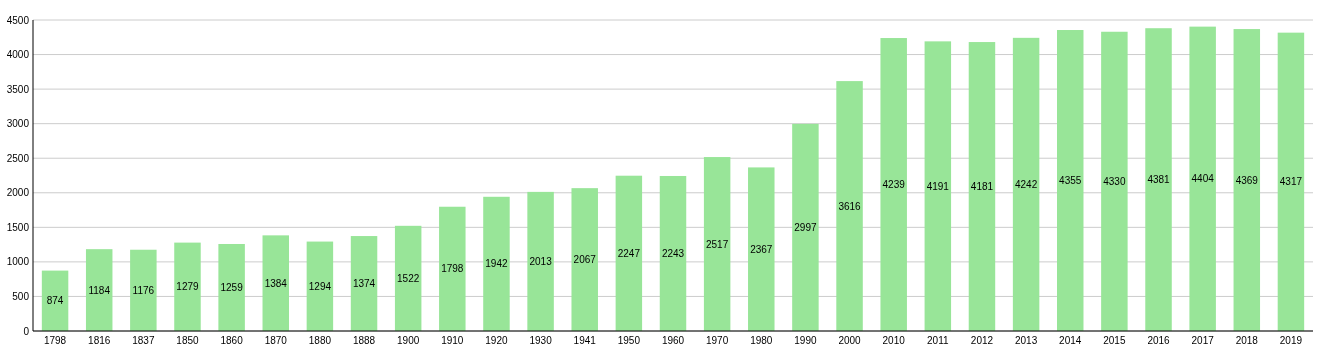  Describe the element at coordinates (761, 340) in the screenshot. I see `x-tick-label: 1980` at that location.